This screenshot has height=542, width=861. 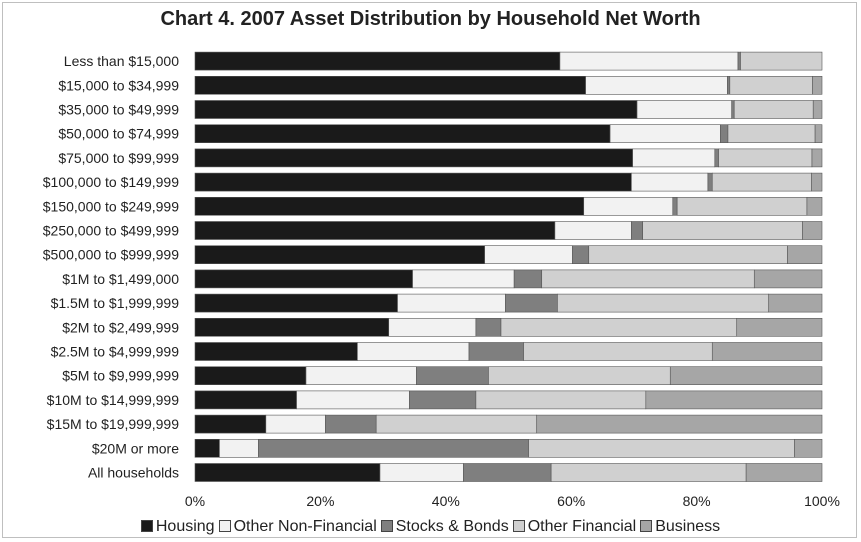 I want to click on legend-label: Housing, so click(x=185, y=526).